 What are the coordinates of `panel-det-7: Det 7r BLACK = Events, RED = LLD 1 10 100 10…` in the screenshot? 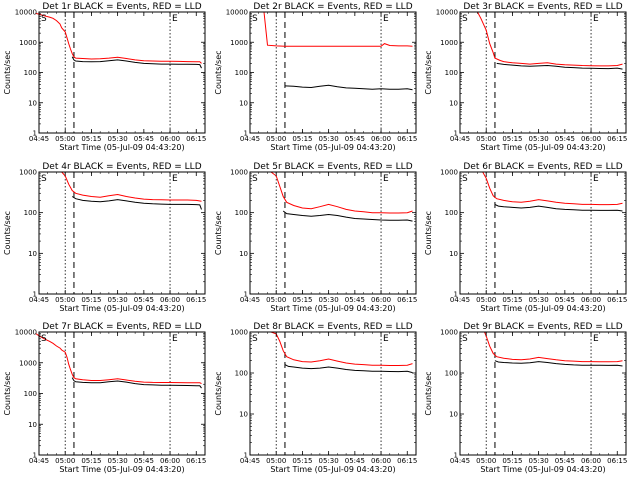 It's located at (104, 398).